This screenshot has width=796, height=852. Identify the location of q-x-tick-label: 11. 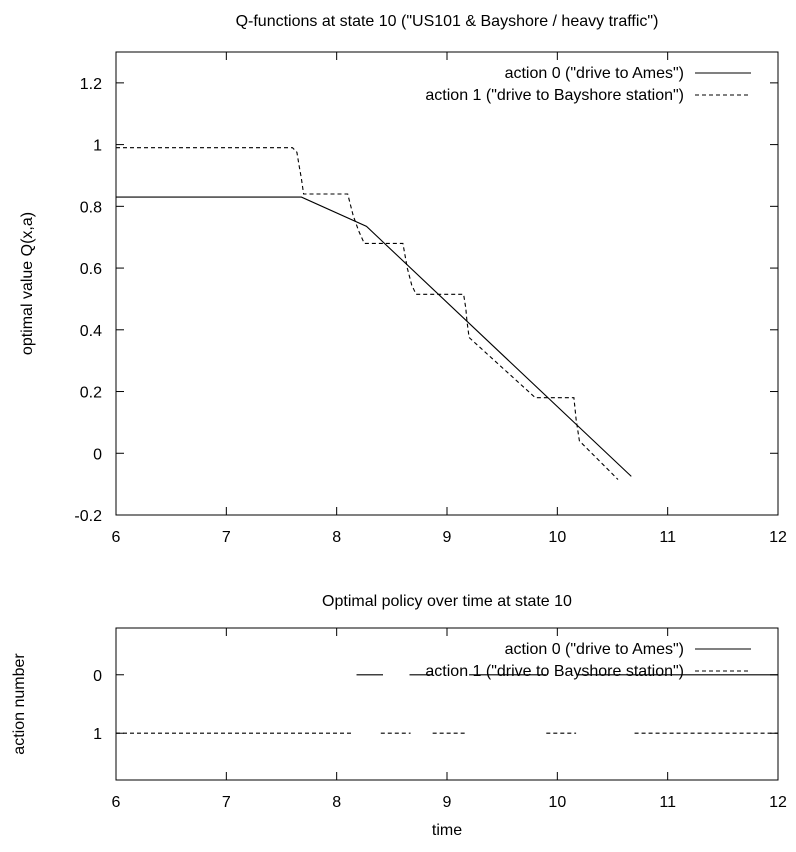
(667, 537).